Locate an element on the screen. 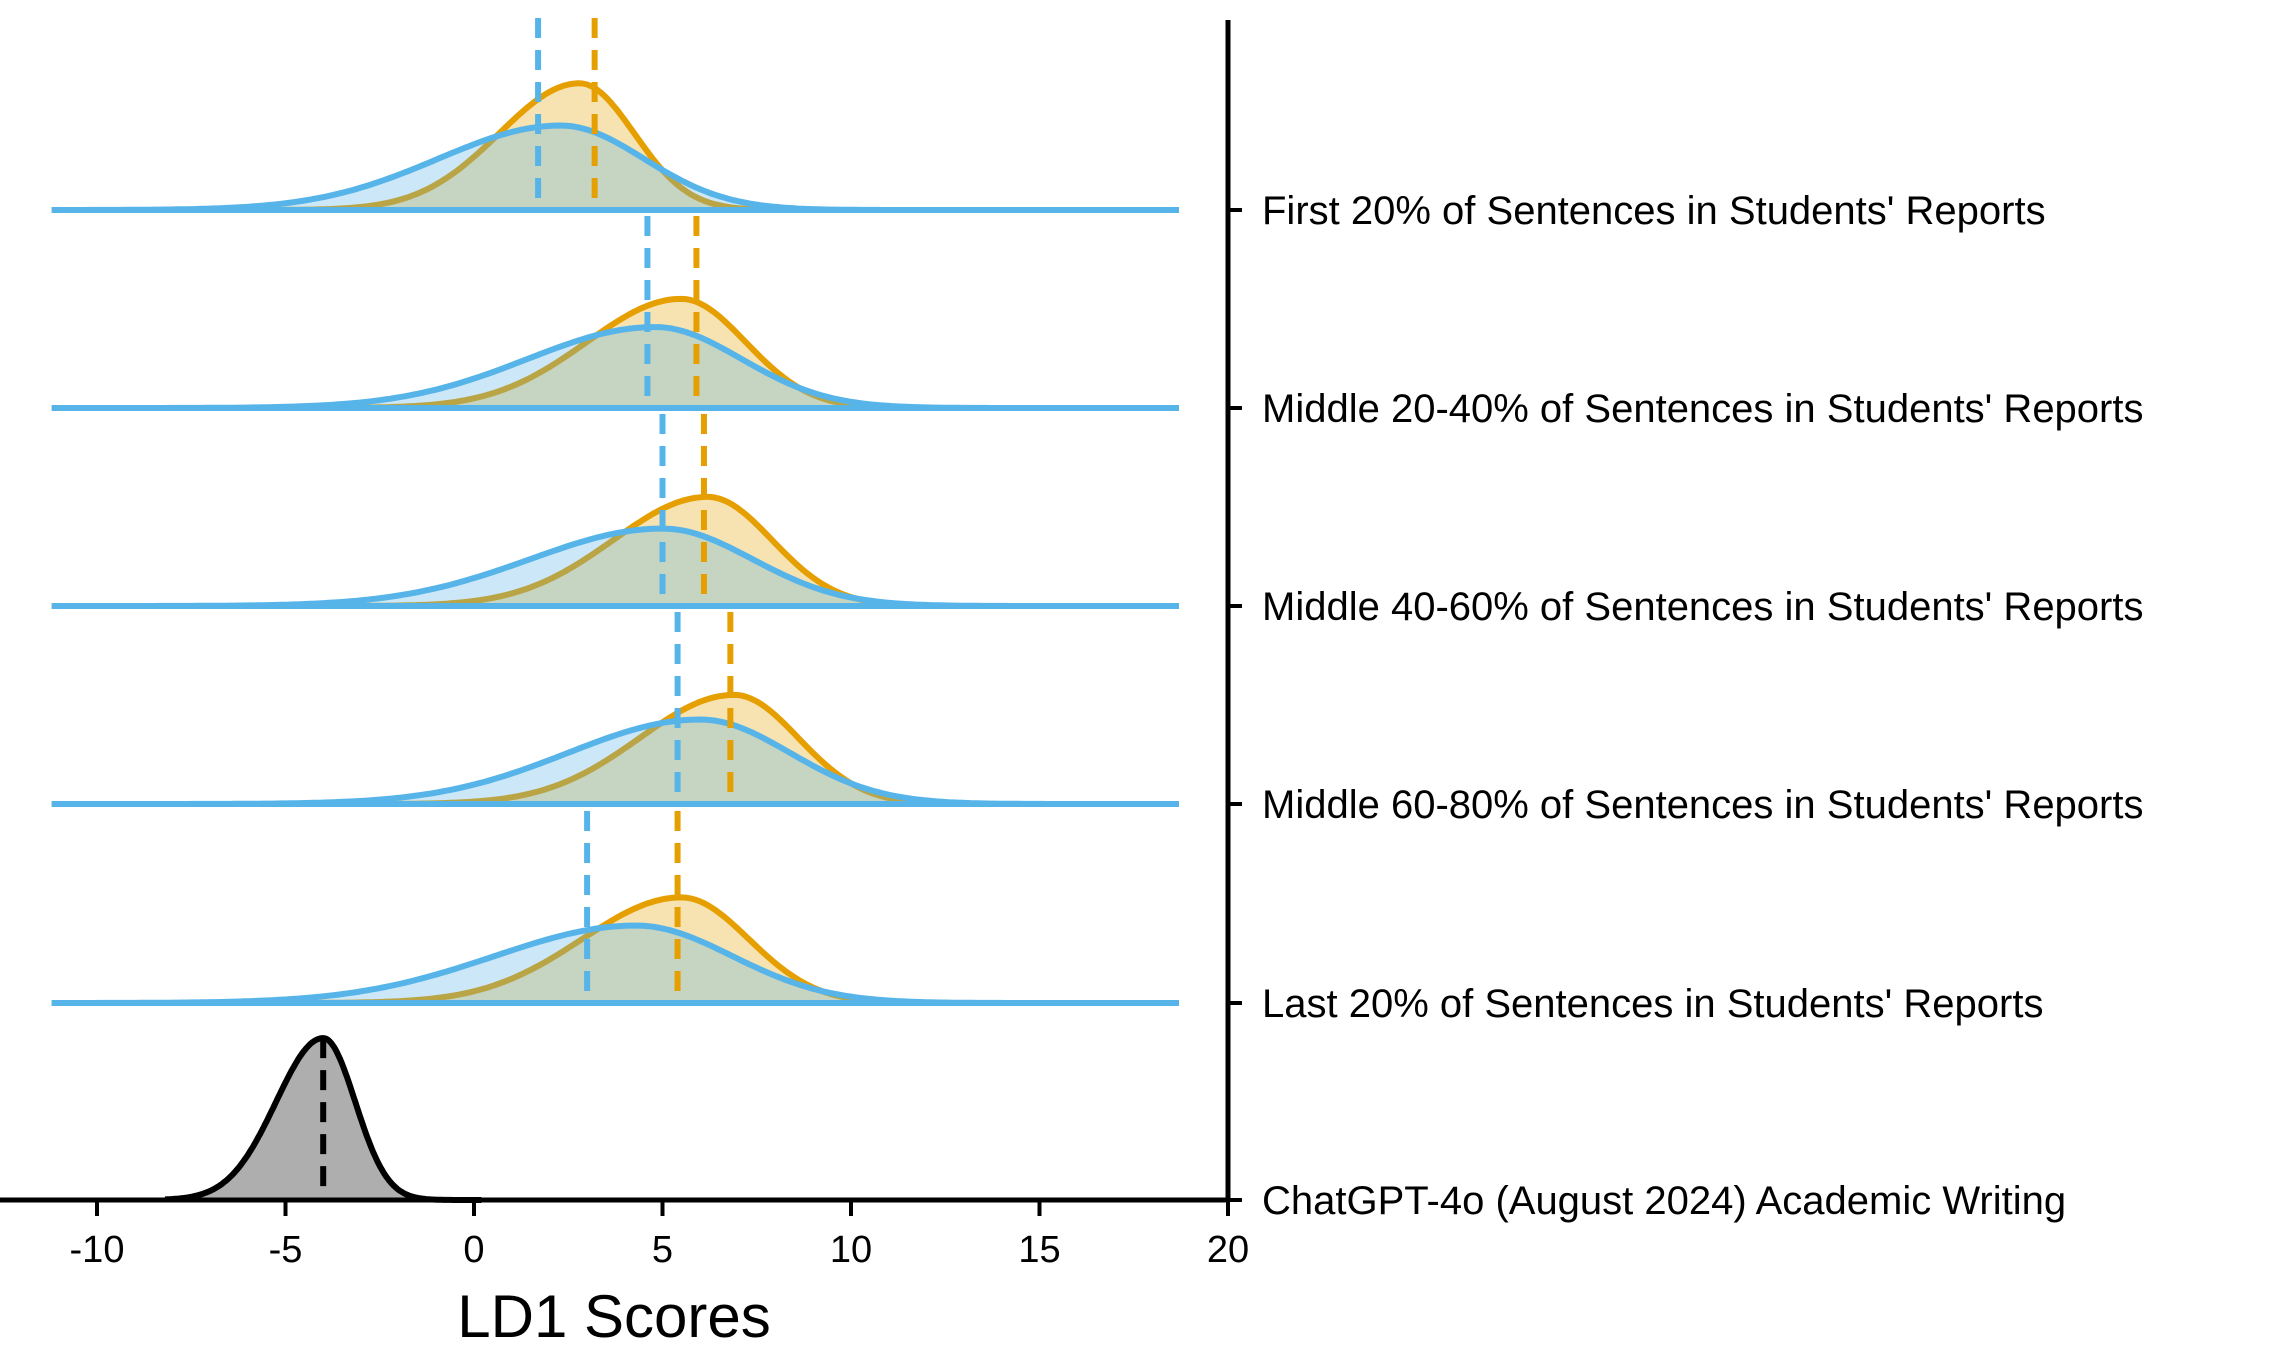  x-tick-label: 5 is located at coordinates (662, 1250).